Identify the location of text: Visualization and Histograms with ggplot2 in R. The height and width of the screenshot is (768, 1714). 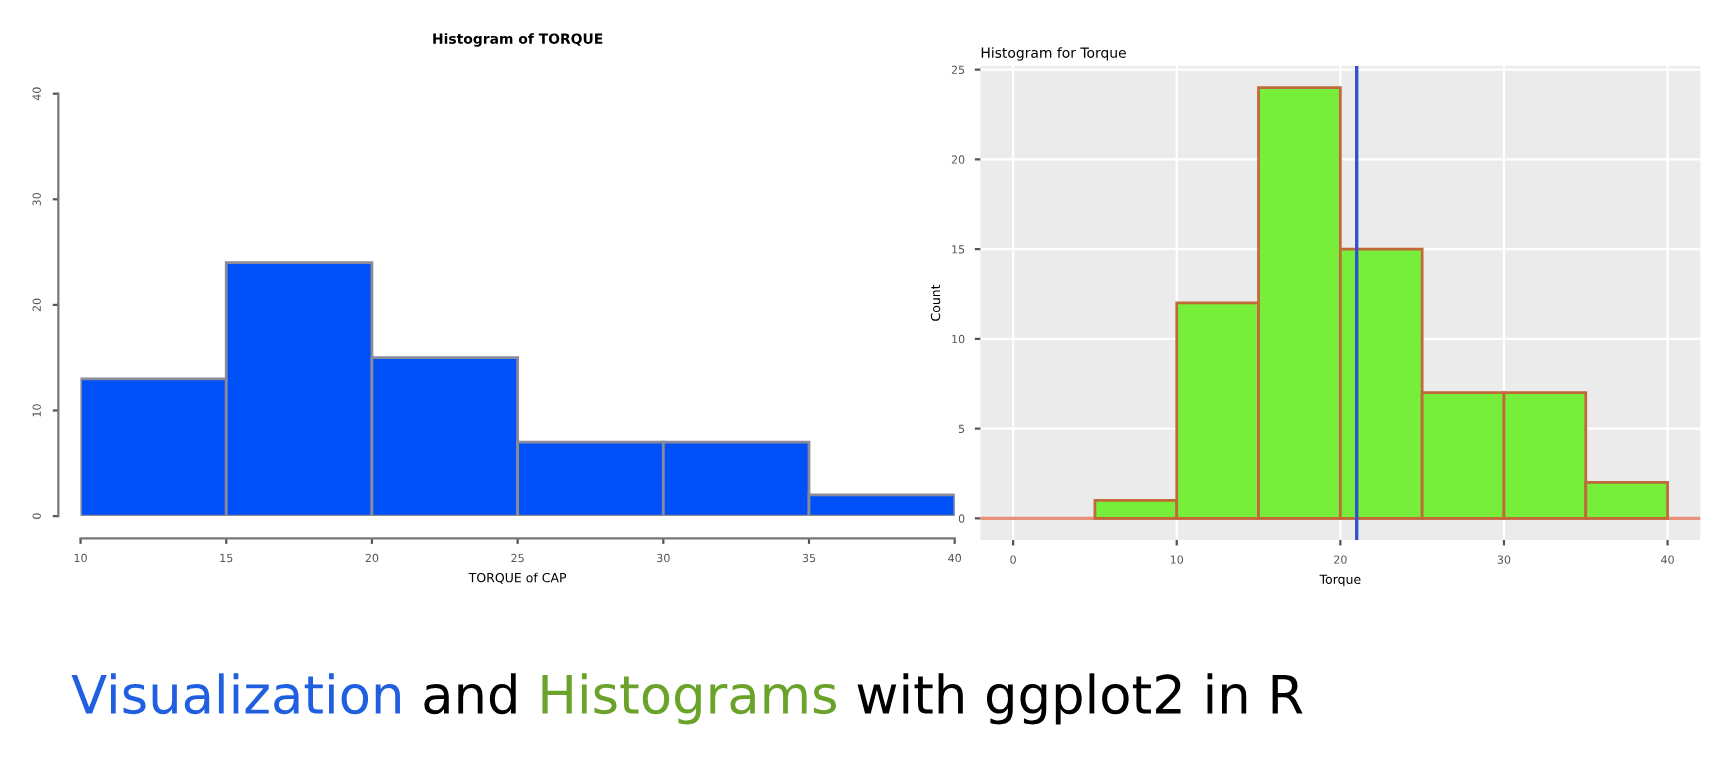
(687, 699).